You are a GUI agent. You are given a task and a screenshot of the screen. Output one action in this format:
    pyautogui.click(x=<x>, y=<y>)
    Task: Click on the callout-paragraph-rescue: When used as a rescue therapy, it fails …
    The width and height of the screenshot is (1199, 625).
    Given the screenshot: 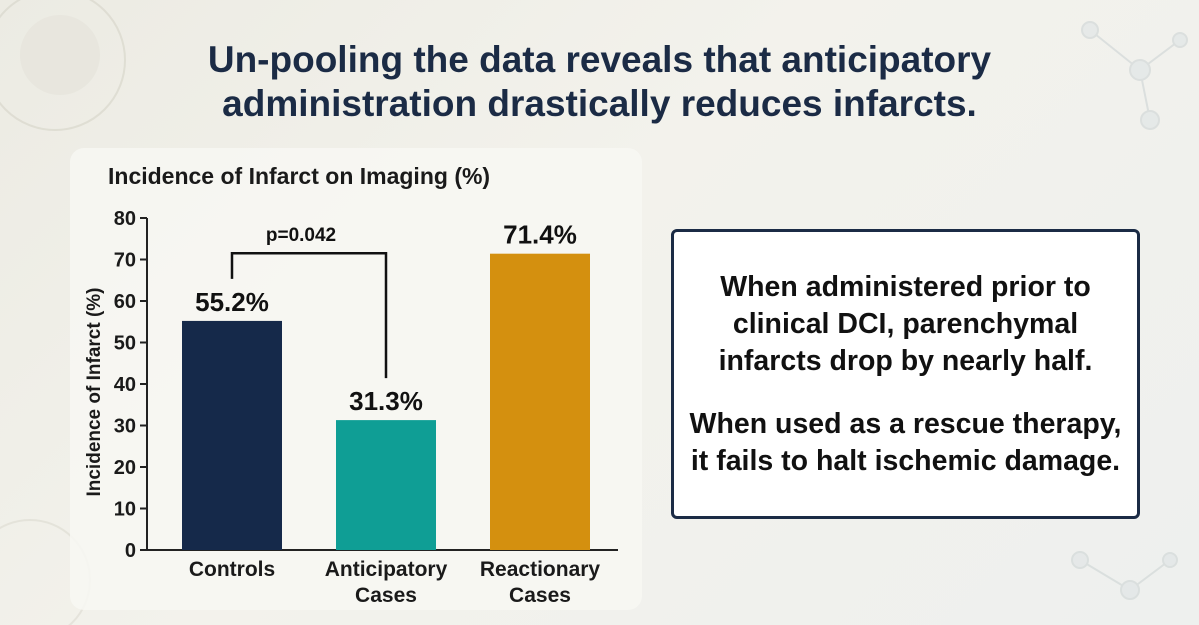 What is the action you would take?
    pyautogui.click(x=905, y=442)
    